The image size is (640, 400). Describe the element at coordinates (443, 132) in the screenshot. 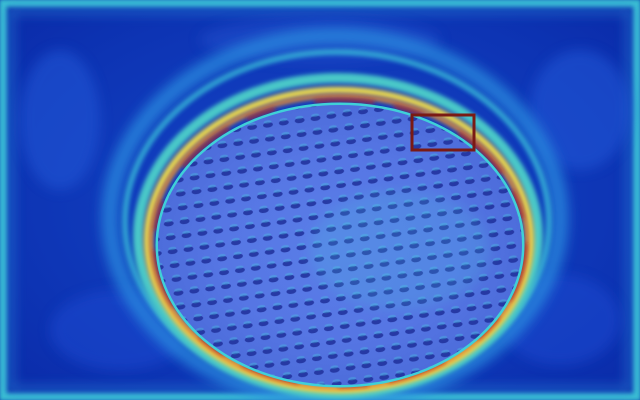

I see `highlight-box` at that location.